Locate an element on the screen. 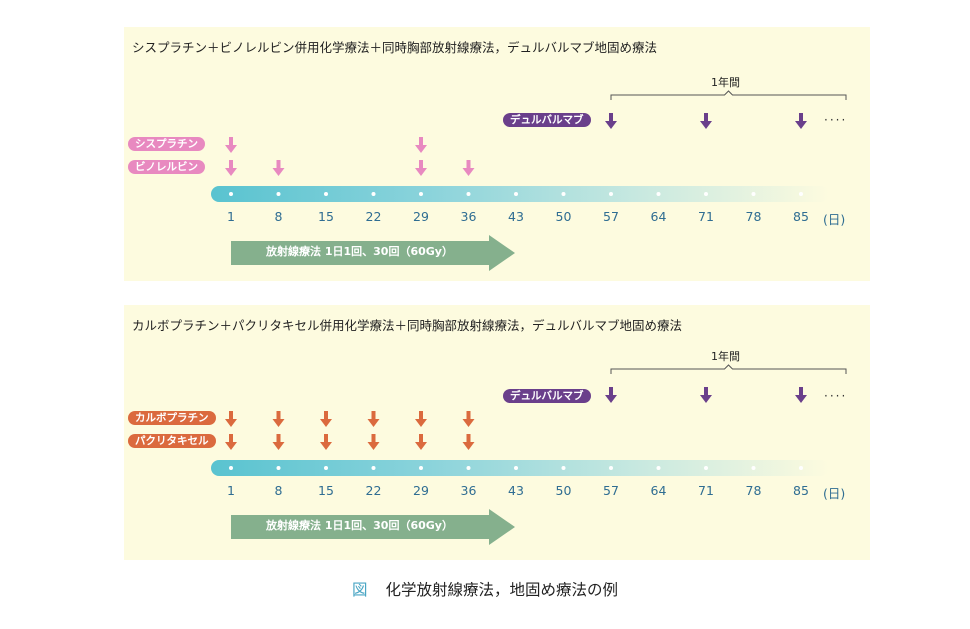 Image resolution: width=970 pixels, height=629 pixels. drug-b-label: パクリタキセル is located at coordinates (172, 441).